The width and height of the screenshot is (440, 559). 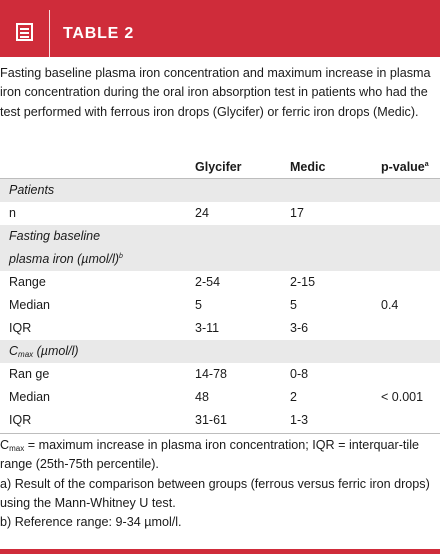 I want to click on header-rule, so click(x=220, y=178).